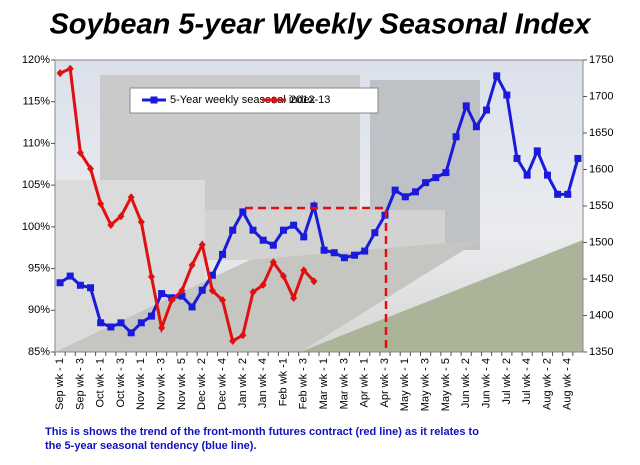 This screenshot has height=465, width=640. What do you see at coordinates (601, 315) in the screenshot?
I see `y2-tick-label: 1400` at bounding box center [601, 315].